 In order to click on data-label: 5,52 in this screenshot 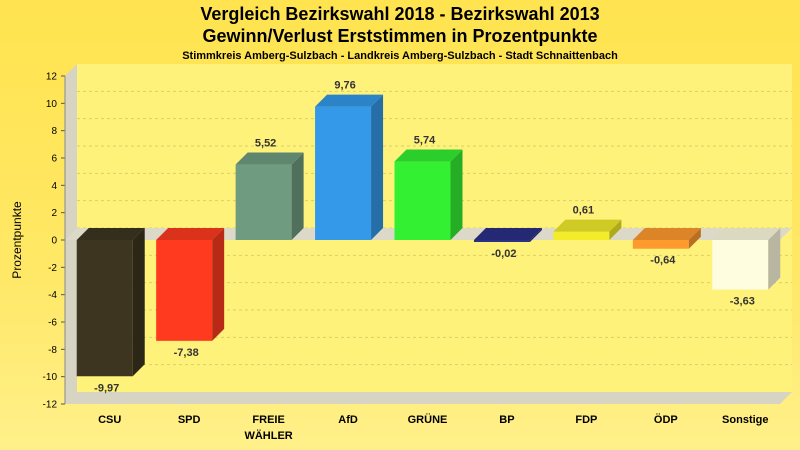, I will do `click(265, 144)`.